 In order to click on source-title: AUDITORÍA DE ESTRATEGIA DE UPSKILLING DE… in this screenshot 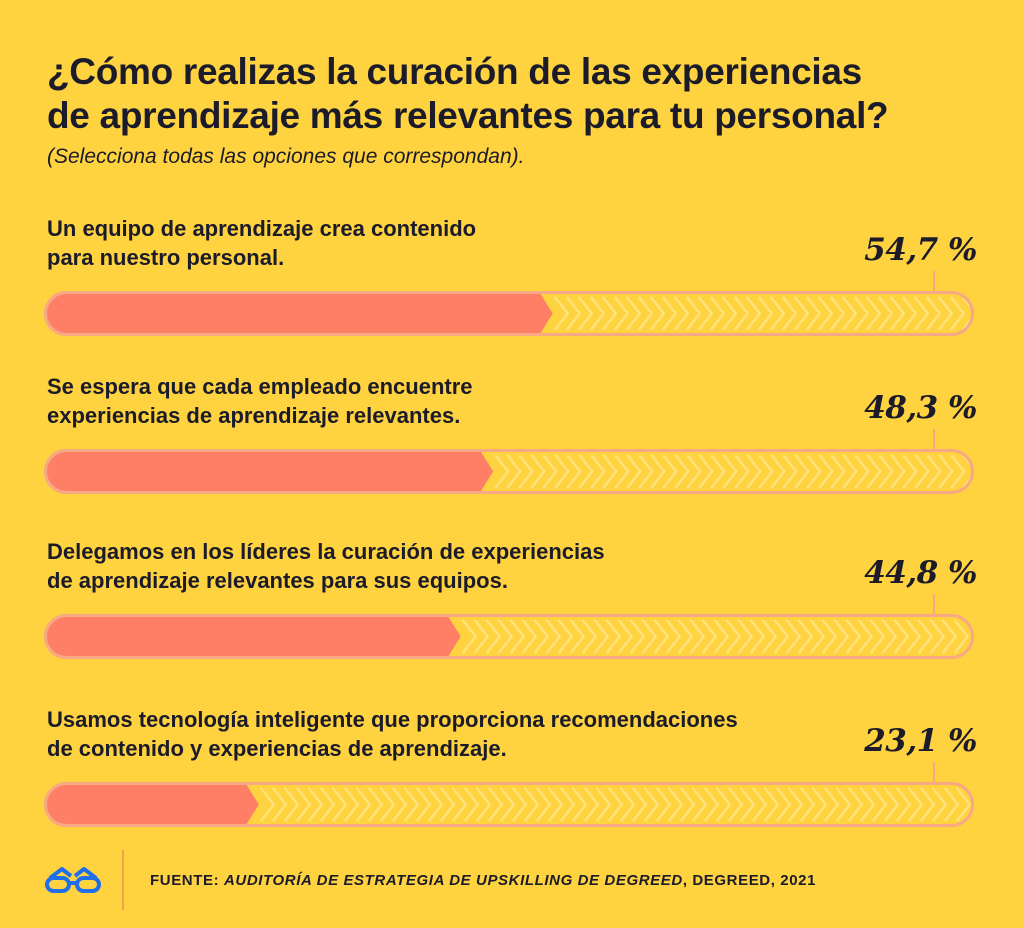, I will do `click(453, 880)`.